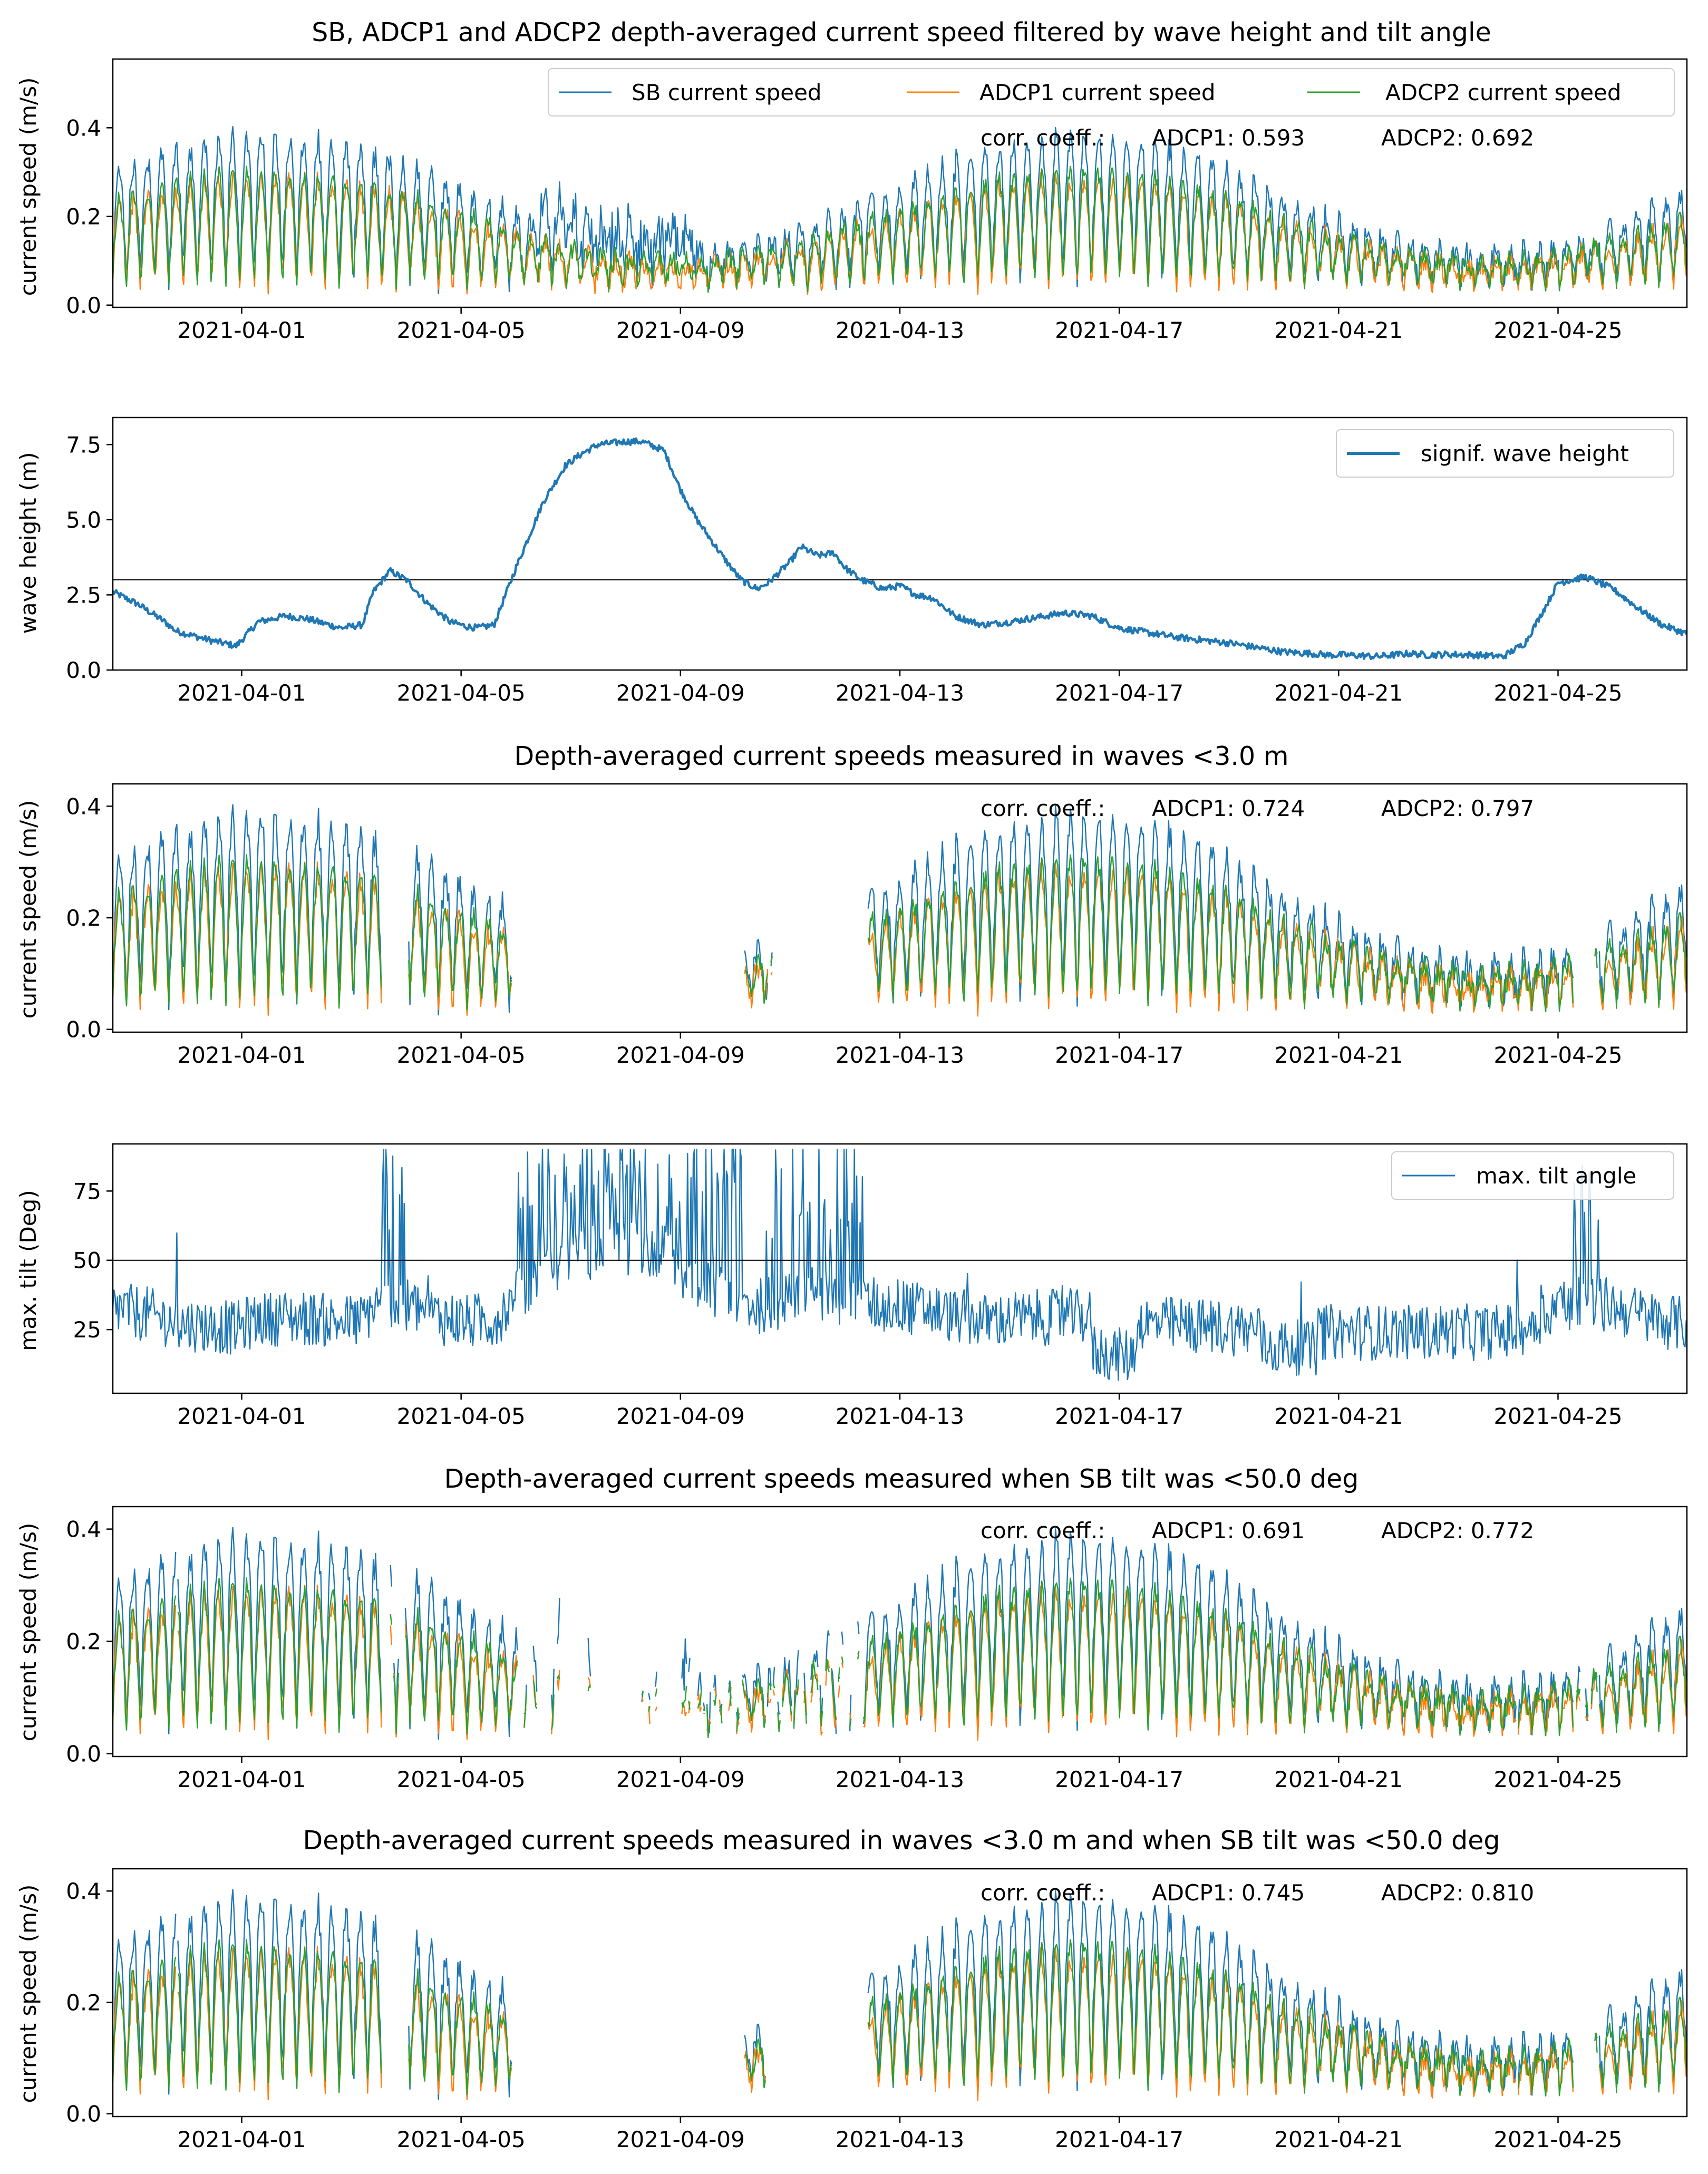 The height and width of the screenshot is (2174, 1708). What do you see at coordinates (1228, 808) in the screenshot?
I see `corr-coeff-adcp1: ADCP1: 0.724` at bounding box center [1228, 808].